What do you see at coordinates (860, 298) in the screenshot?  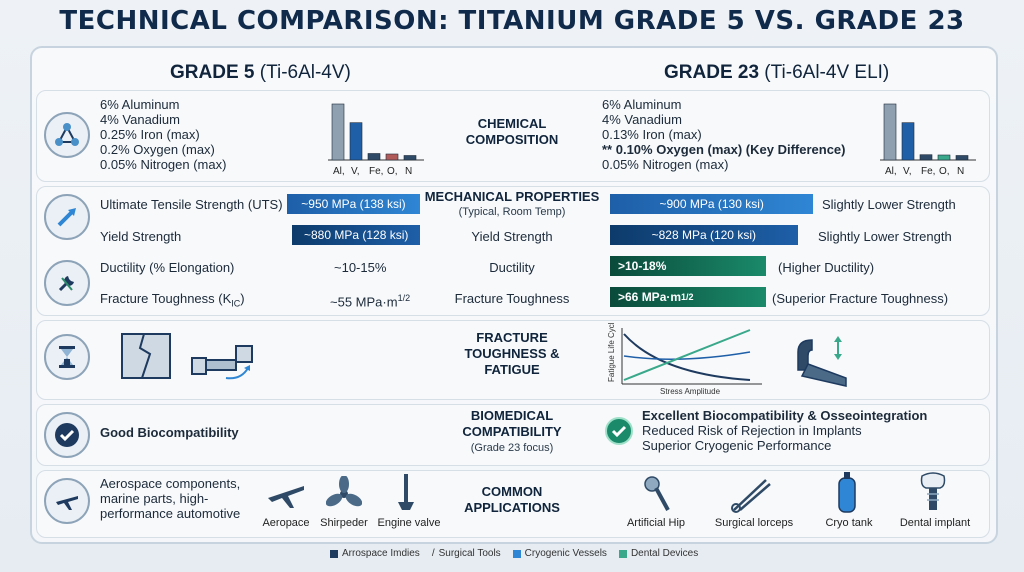 I see `fracture-grade23-note: (Superior Fracture Toughness)` at bounding box center [860, 298].